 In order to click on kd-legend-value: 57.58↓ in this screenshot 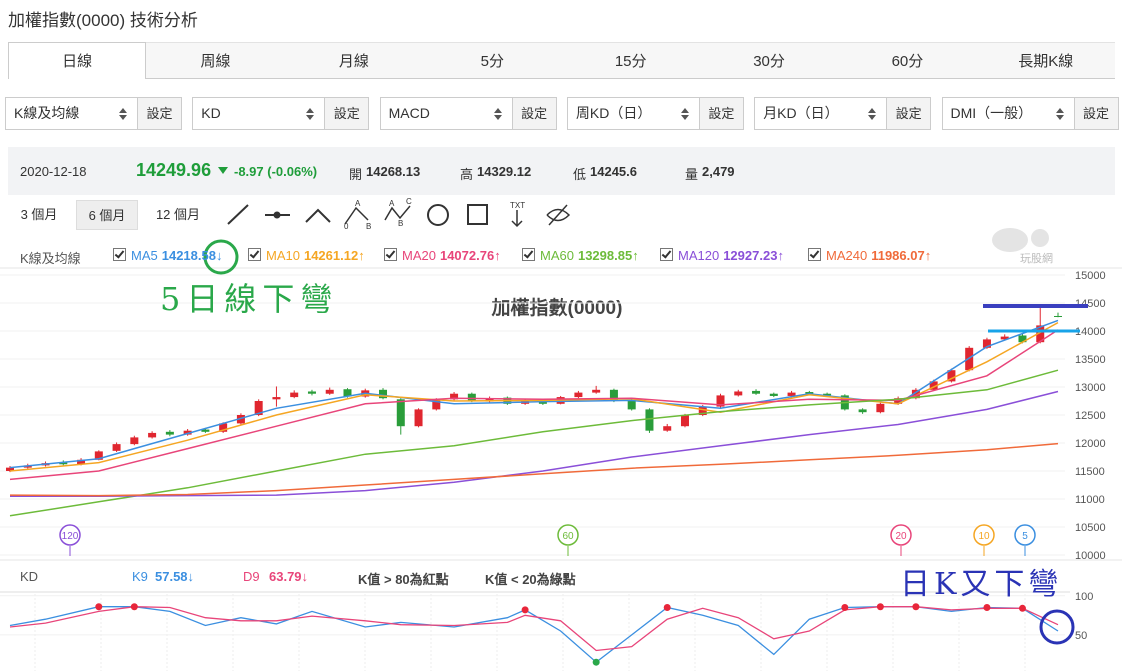, I will do `click(174, 576)`.